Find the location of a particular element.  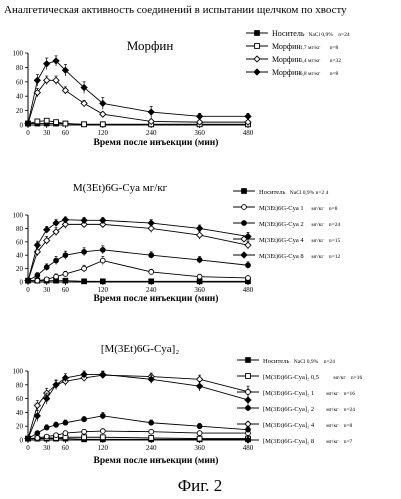

legend-entry: Носитель NaCl 0,9% n=24 is located at coordinates (286, 361).